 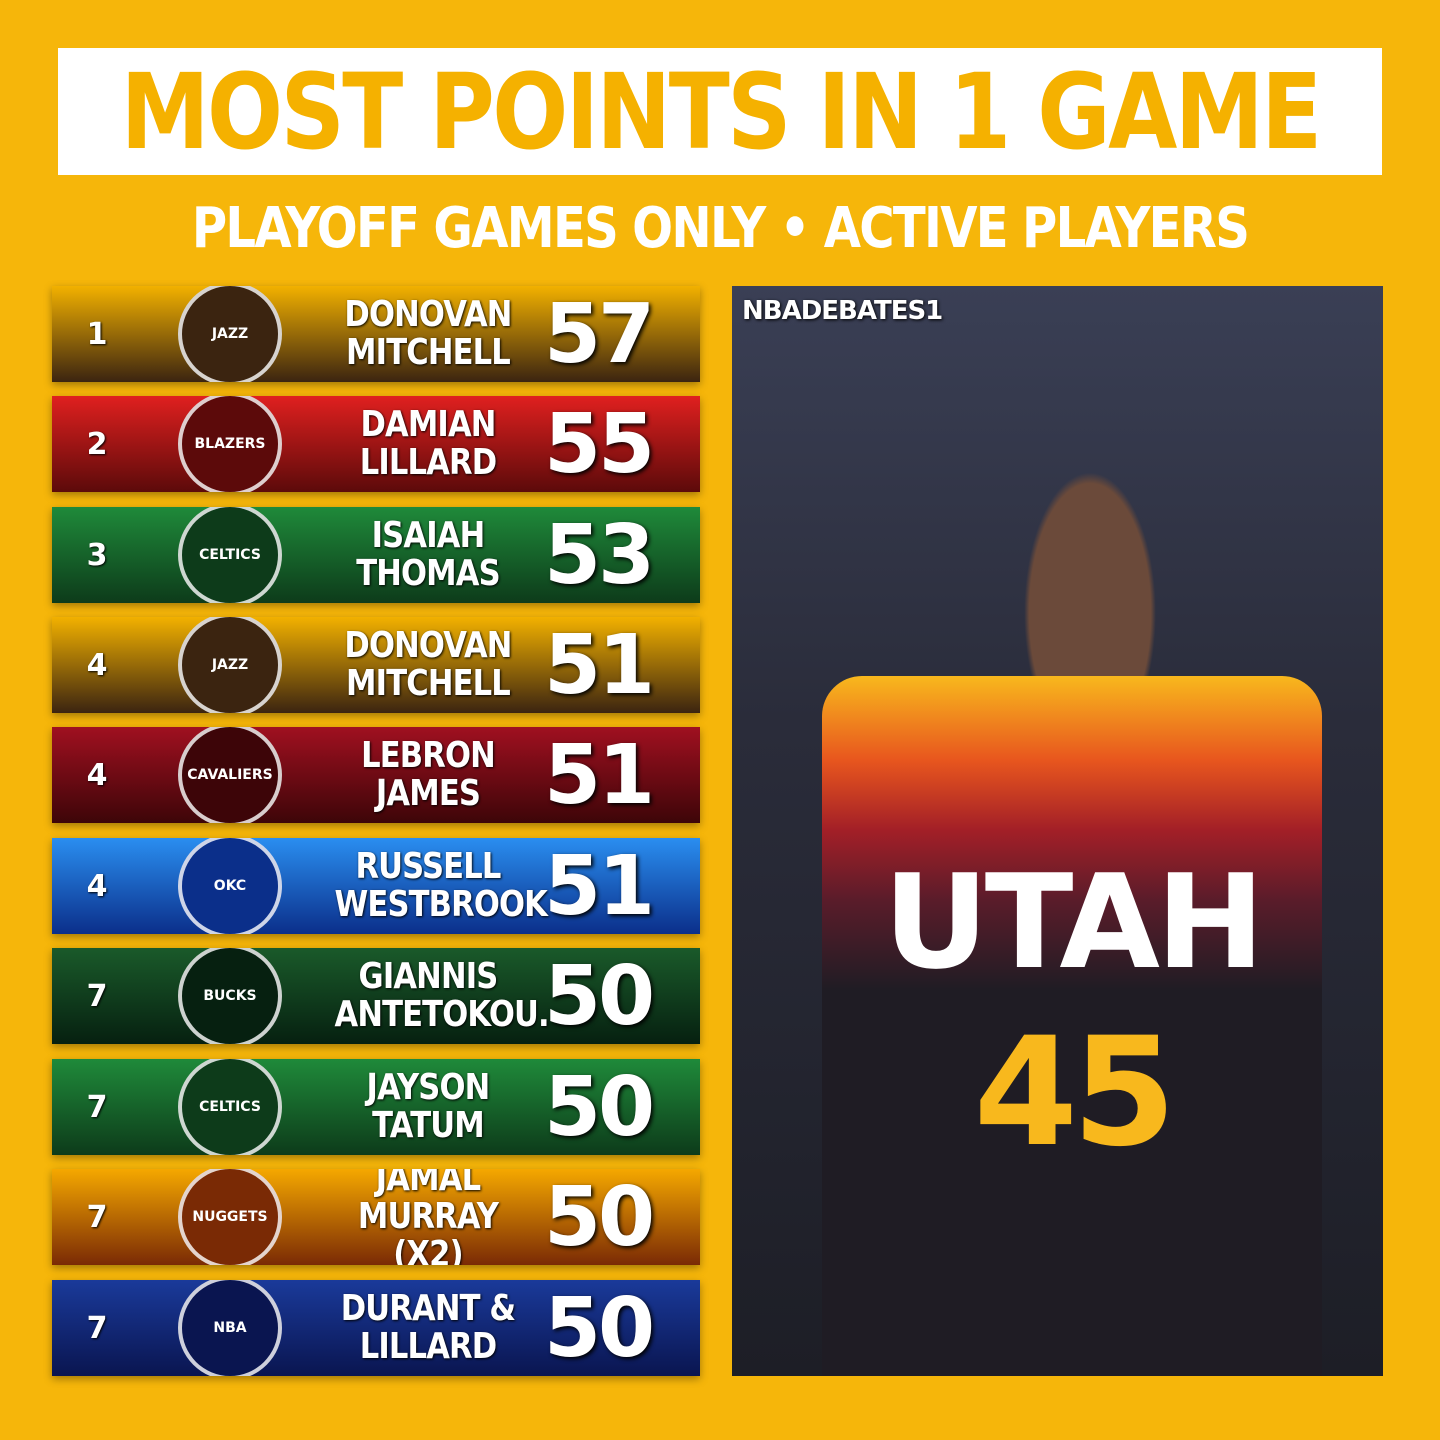 I want to click on team-logo-icon: OKC, so click(x=230, y=886).